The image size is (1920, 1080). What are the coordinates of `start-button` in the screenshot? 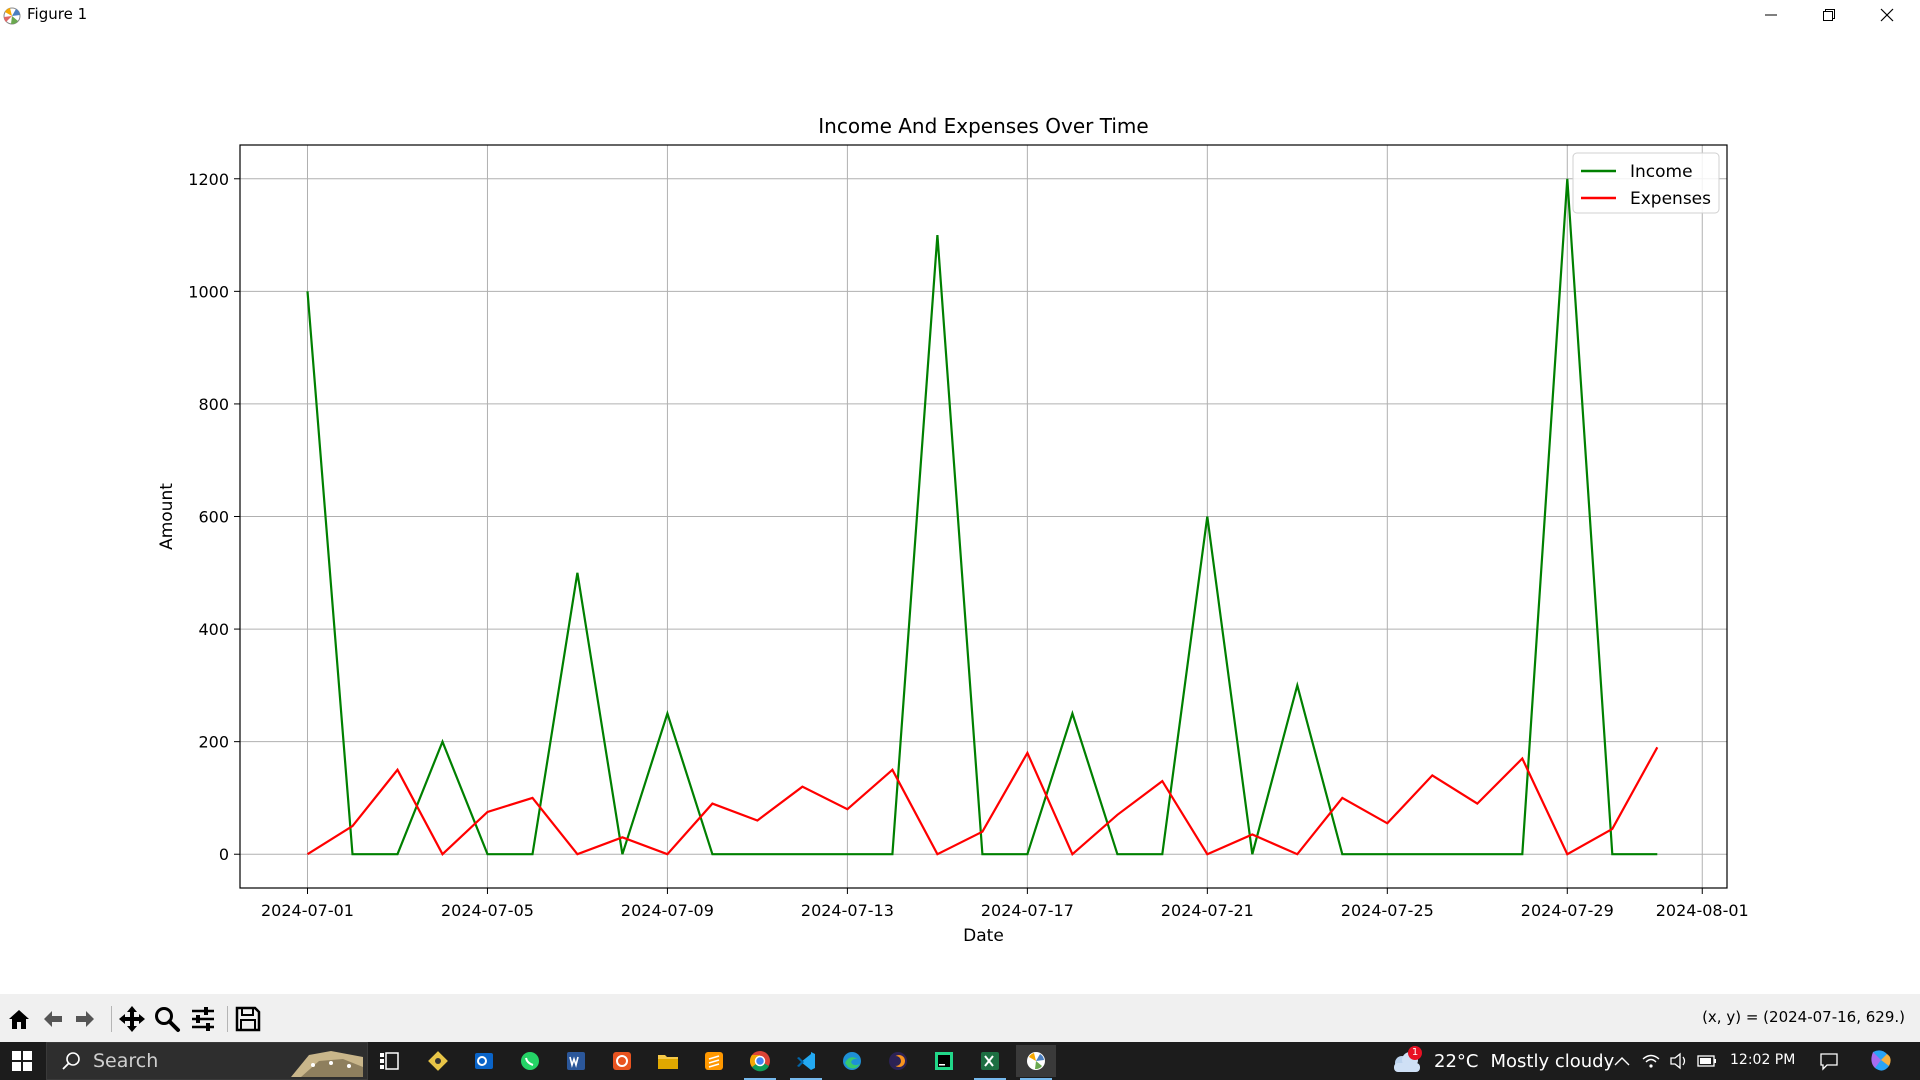 It's located at (22, 1061).